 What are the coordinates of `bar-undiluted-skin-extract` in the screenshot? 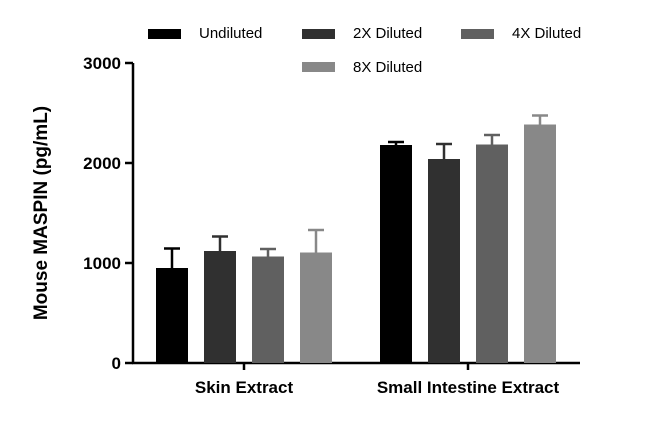 It's located at (172, 315).